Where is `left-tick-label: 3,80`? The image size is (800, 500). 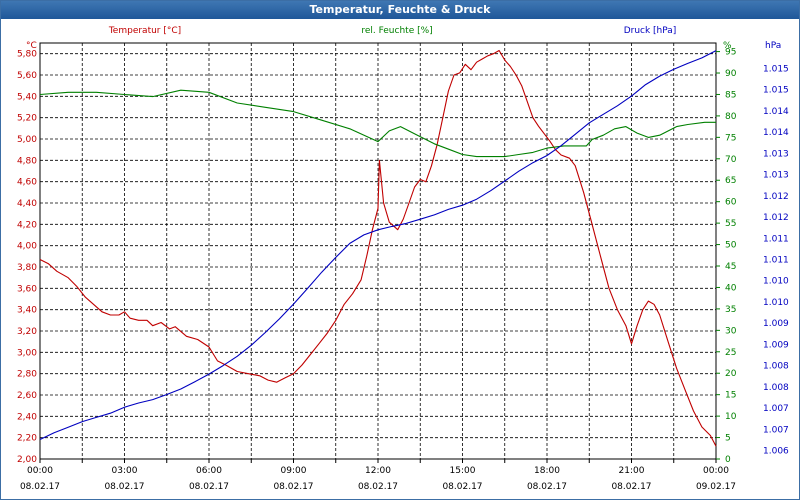
left-tick-label: 3,80 is located at coordinates (27, 268).